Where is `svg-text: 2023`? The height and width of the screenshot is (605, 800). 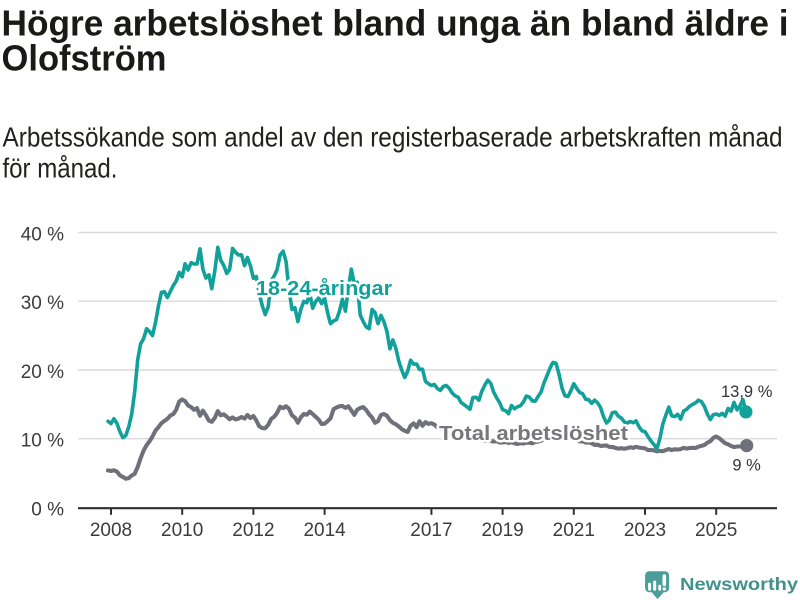
svg-text: 2023 is located at coordinates (645, 530).